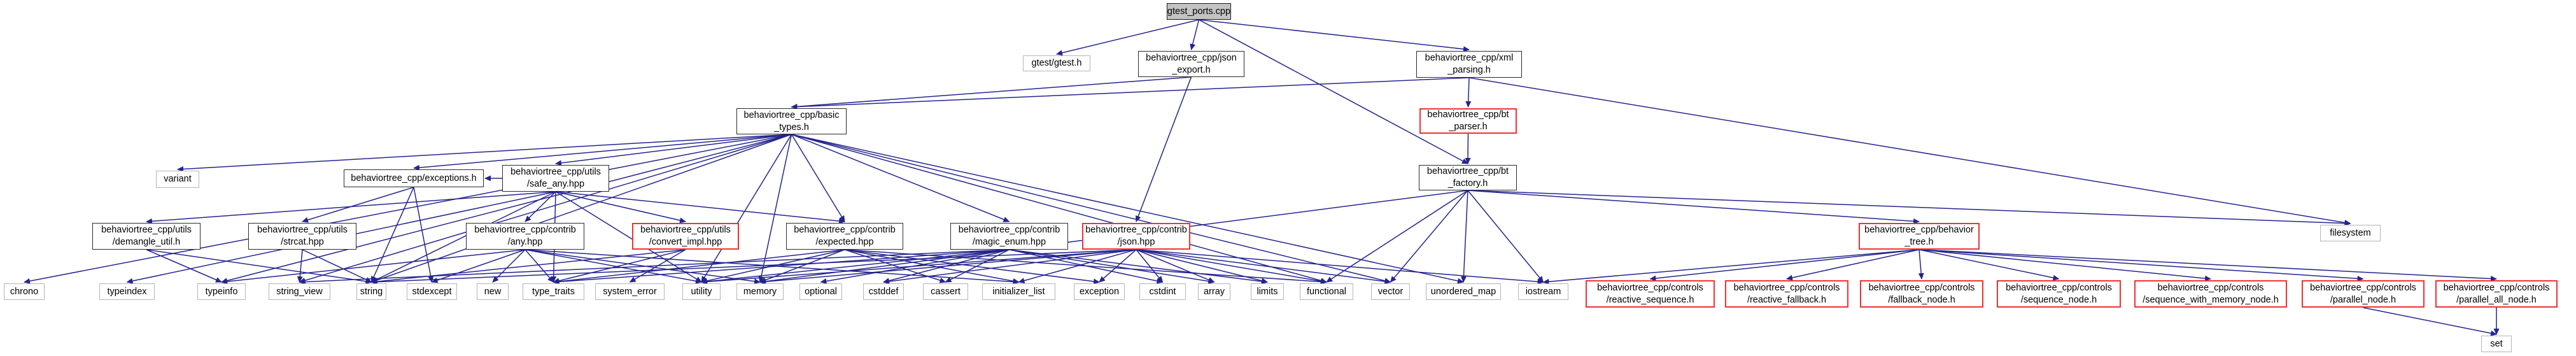 The height and width of the screenshot is (356, 2576). I want to click on edge-exceptions-to-strcat, so click(358, 205).